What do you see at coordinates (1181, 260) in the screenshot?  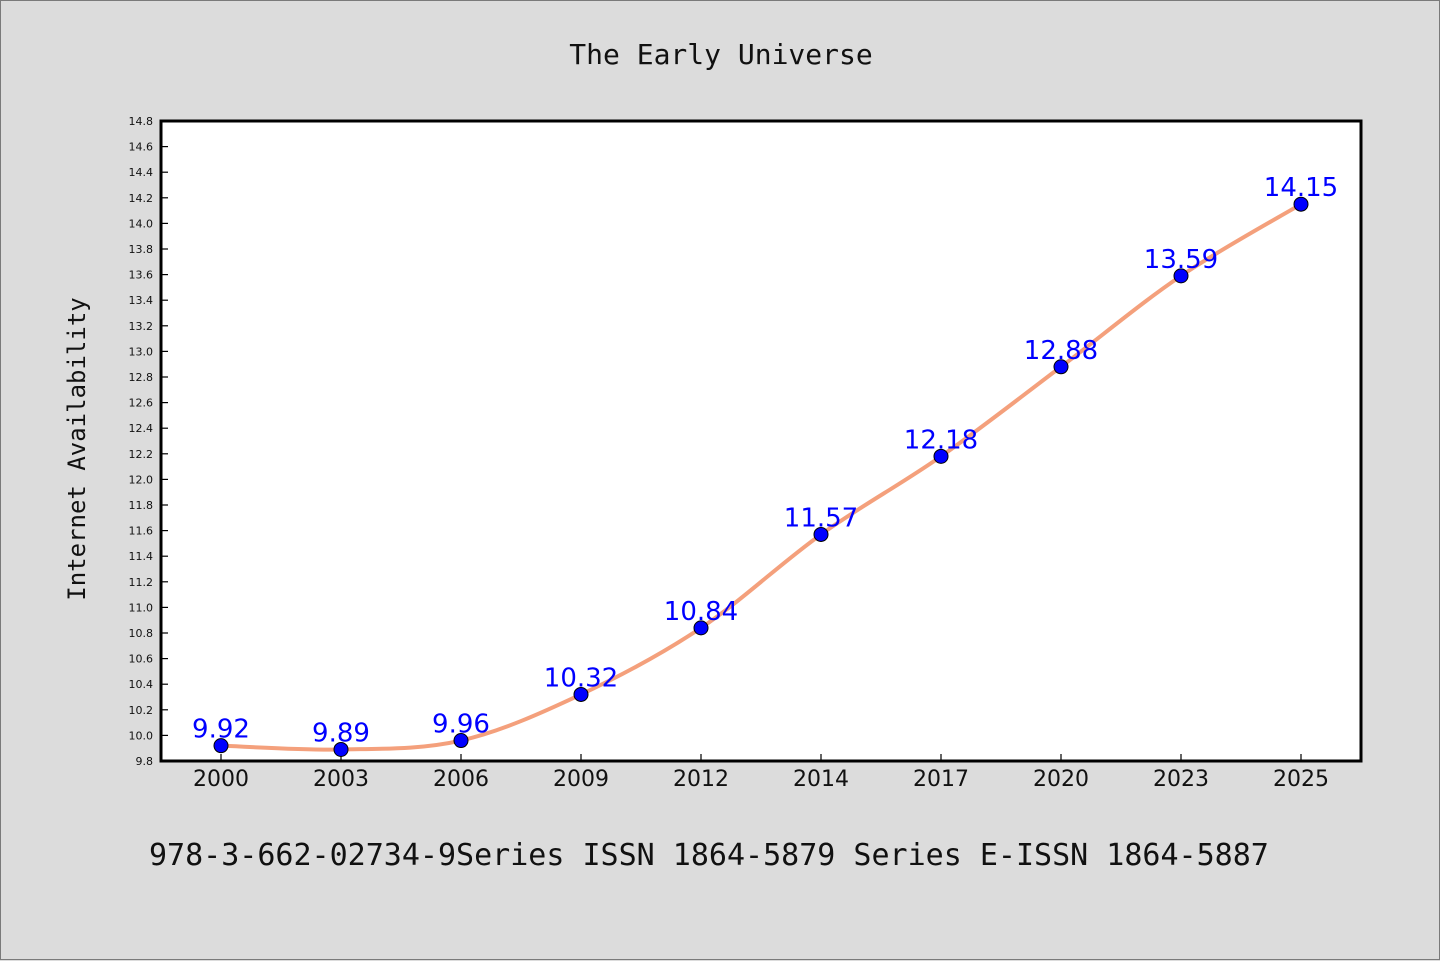 I see `data-label: 13.59` at bounding box center [1181, 260].